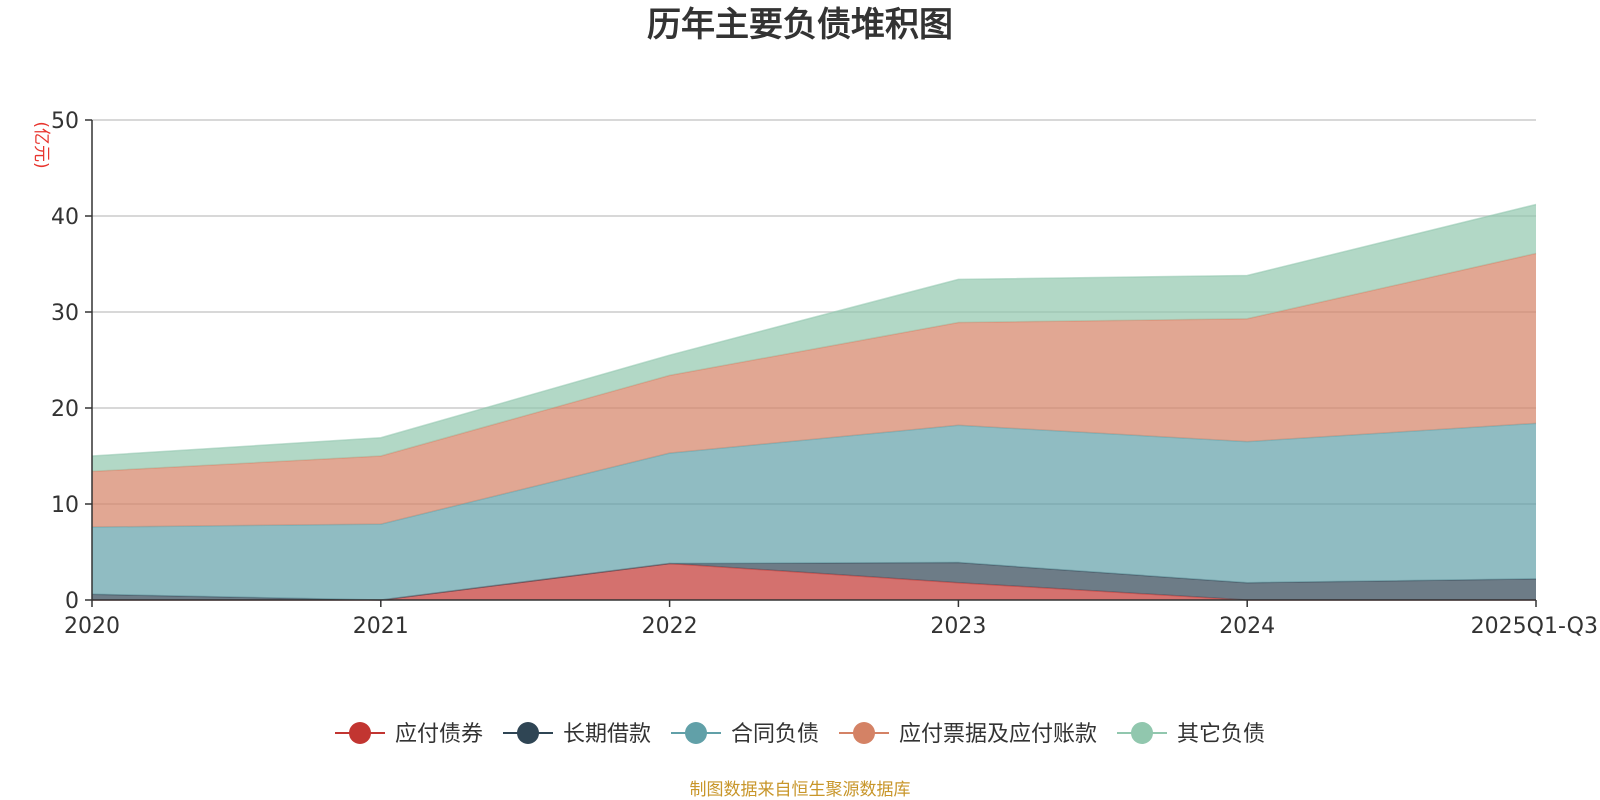 The image size is (1600, 800). What do you see at coordinates (65, 505) in the screenshot?
I see `y-tick-label-10: 10` at bounding box center [65, 505].